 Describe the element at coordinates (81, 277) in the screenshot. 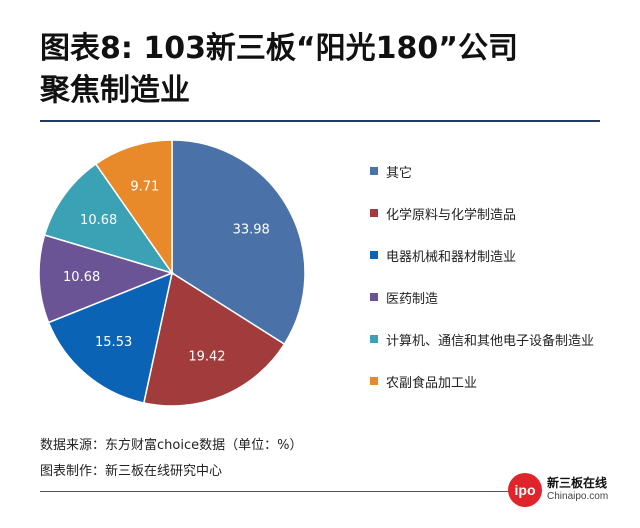

I see `pie-data-label-4: 10.68` at that location.